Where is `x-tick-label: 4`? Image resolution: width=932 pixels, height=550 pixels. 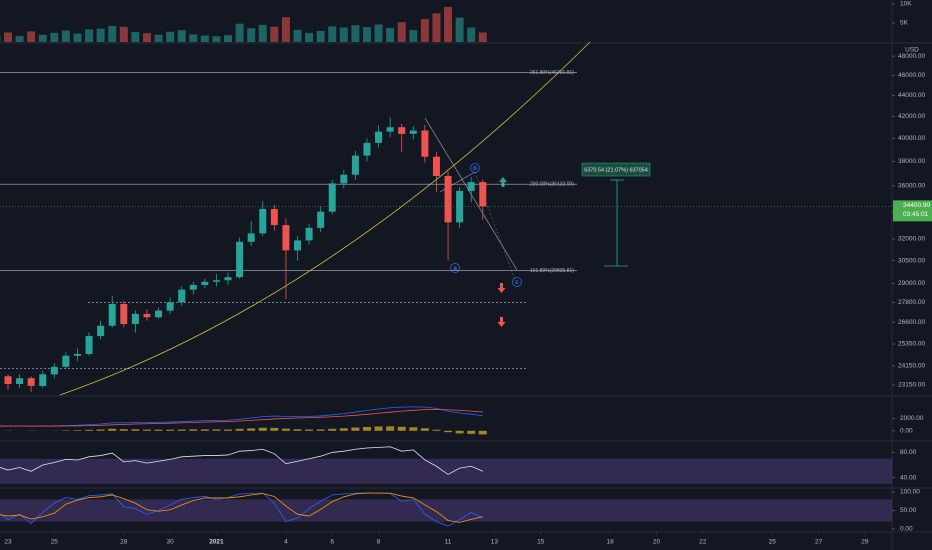
x-tick-label: 4 is located at coordinates (286, 542).